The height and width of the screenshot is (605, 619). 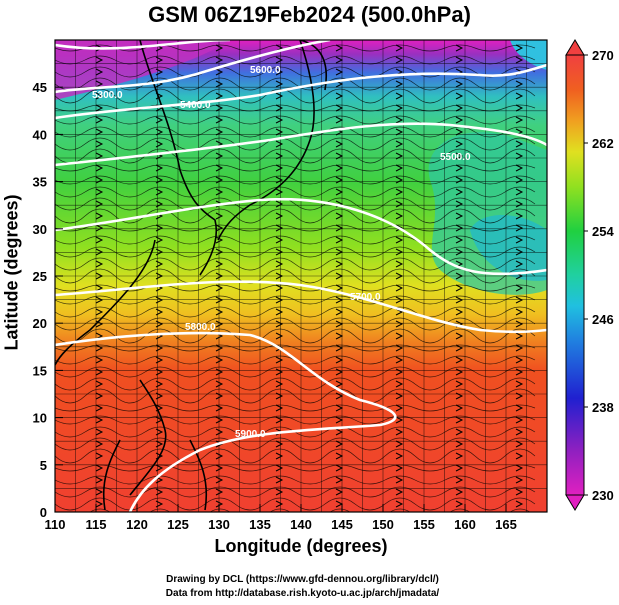 What do you see at coordinates (111, 475) in the screenshot?
I see `coast-borneo` at bounding box center [111, 475].